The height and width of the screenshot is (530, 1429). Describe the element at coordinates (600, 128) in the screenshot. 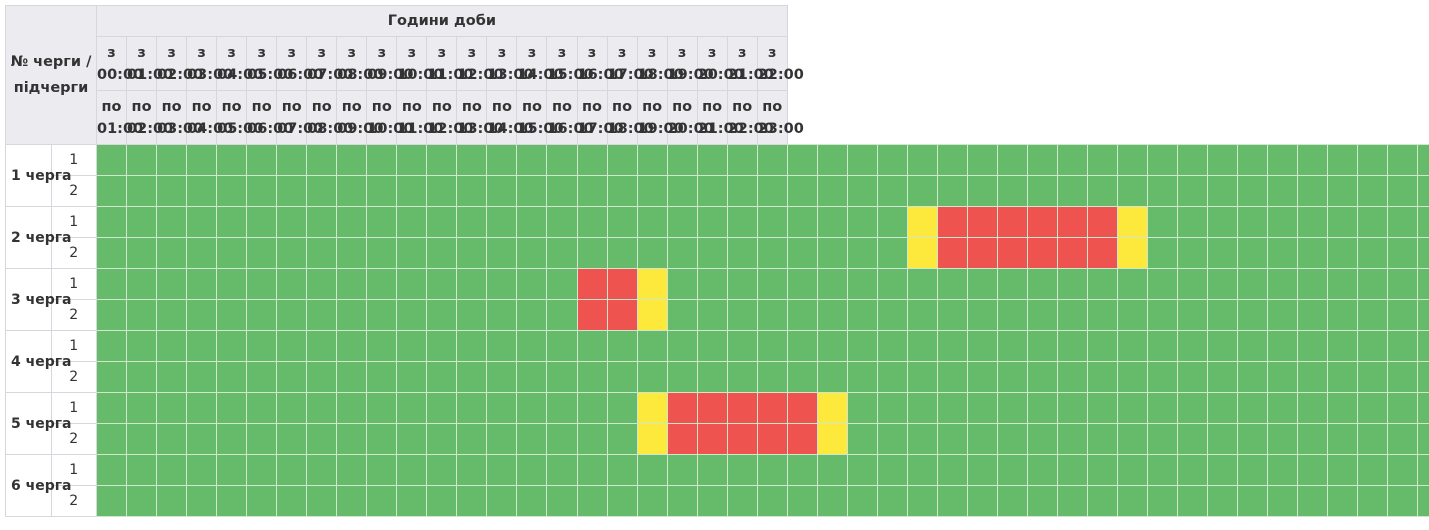

I see `hour-to-time: 17:00` at that location.